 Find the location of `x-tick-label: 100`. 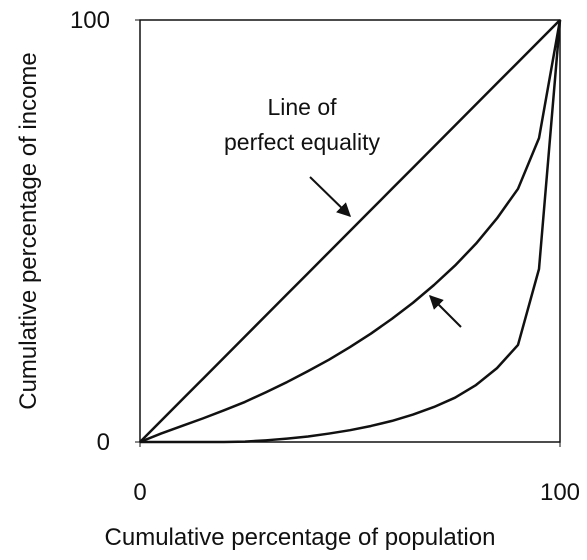

x-tick-label: 100 is located at coordinates (560, 492).